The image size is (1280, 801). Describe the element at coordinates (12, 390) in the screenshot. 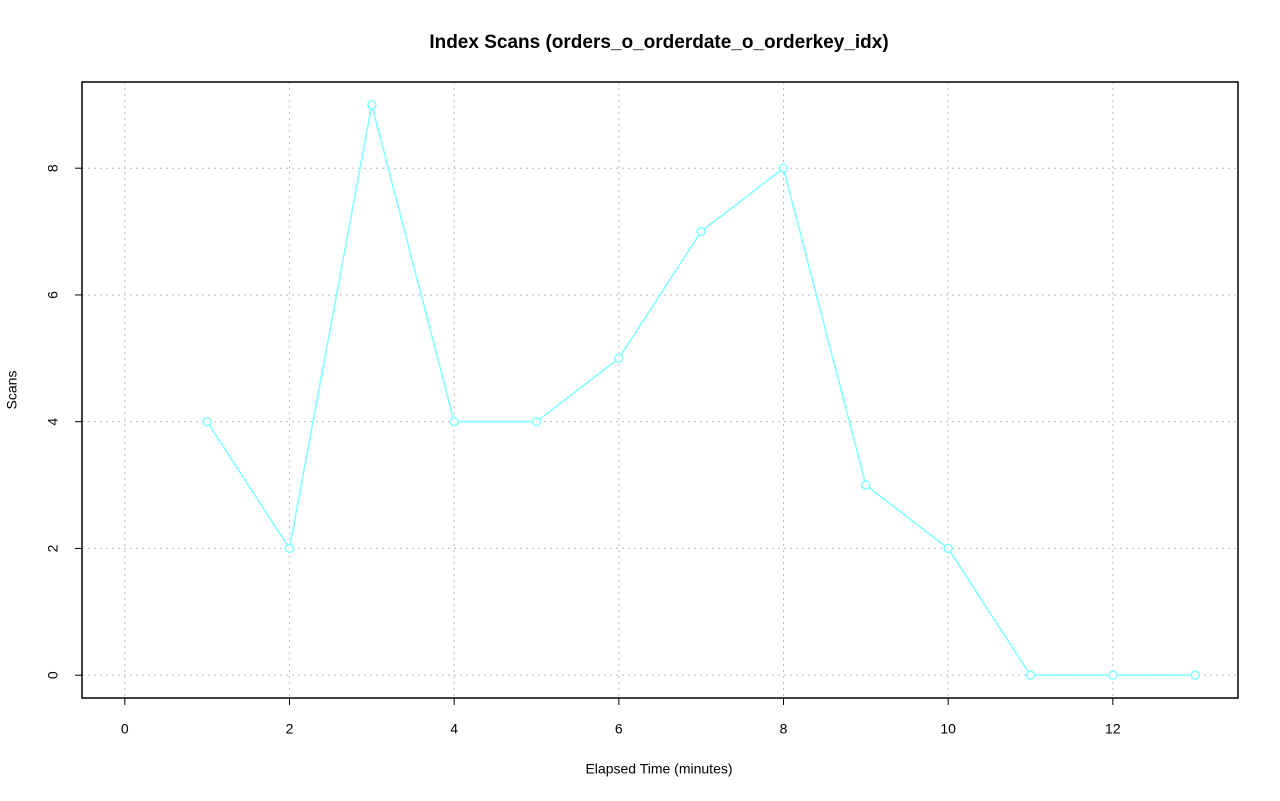

I see `y-axis-label: Scans` at that location.